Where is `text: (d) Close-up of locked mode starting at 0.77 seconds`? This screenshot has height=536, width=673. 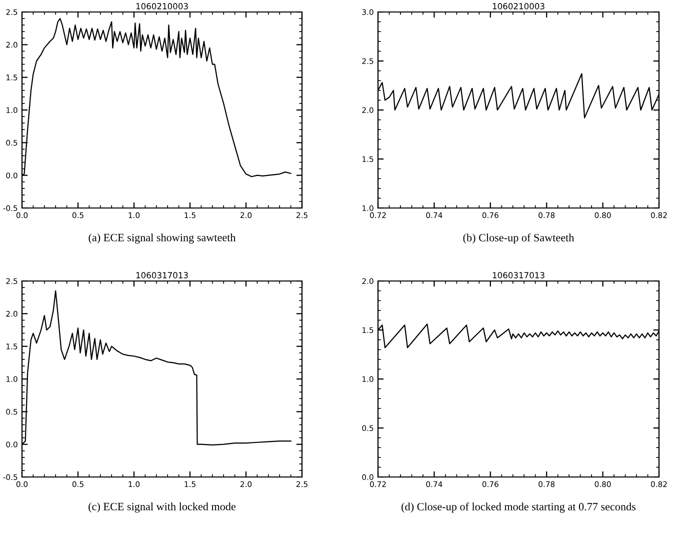
text: (d) Close-up of locked mode starting at 0.77 seconds is located at coordinates (519, 507).